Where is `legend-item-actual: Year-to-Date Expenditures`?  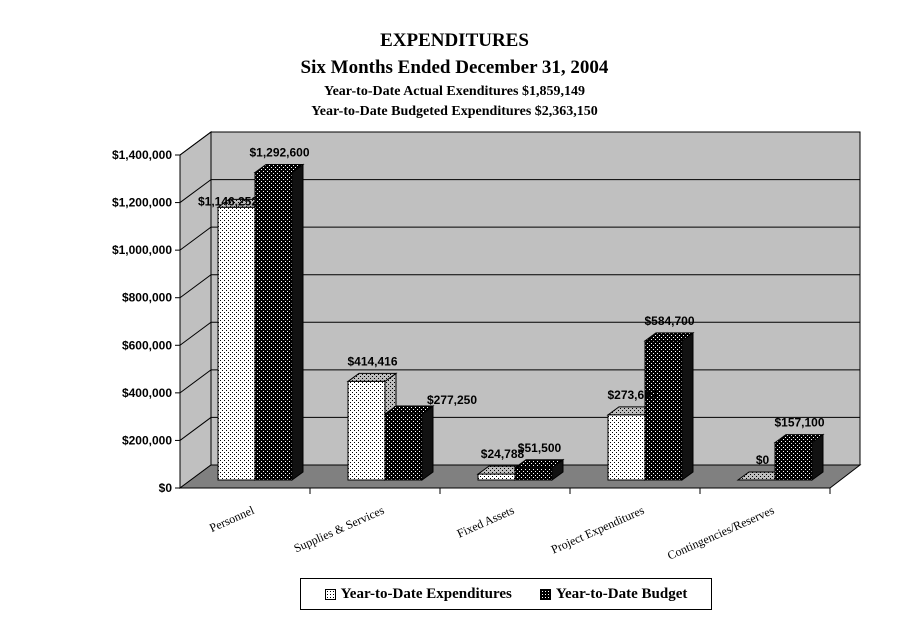 legend-item-actual: Year-to-Date Expenditures is located at coordinates (418, 594).